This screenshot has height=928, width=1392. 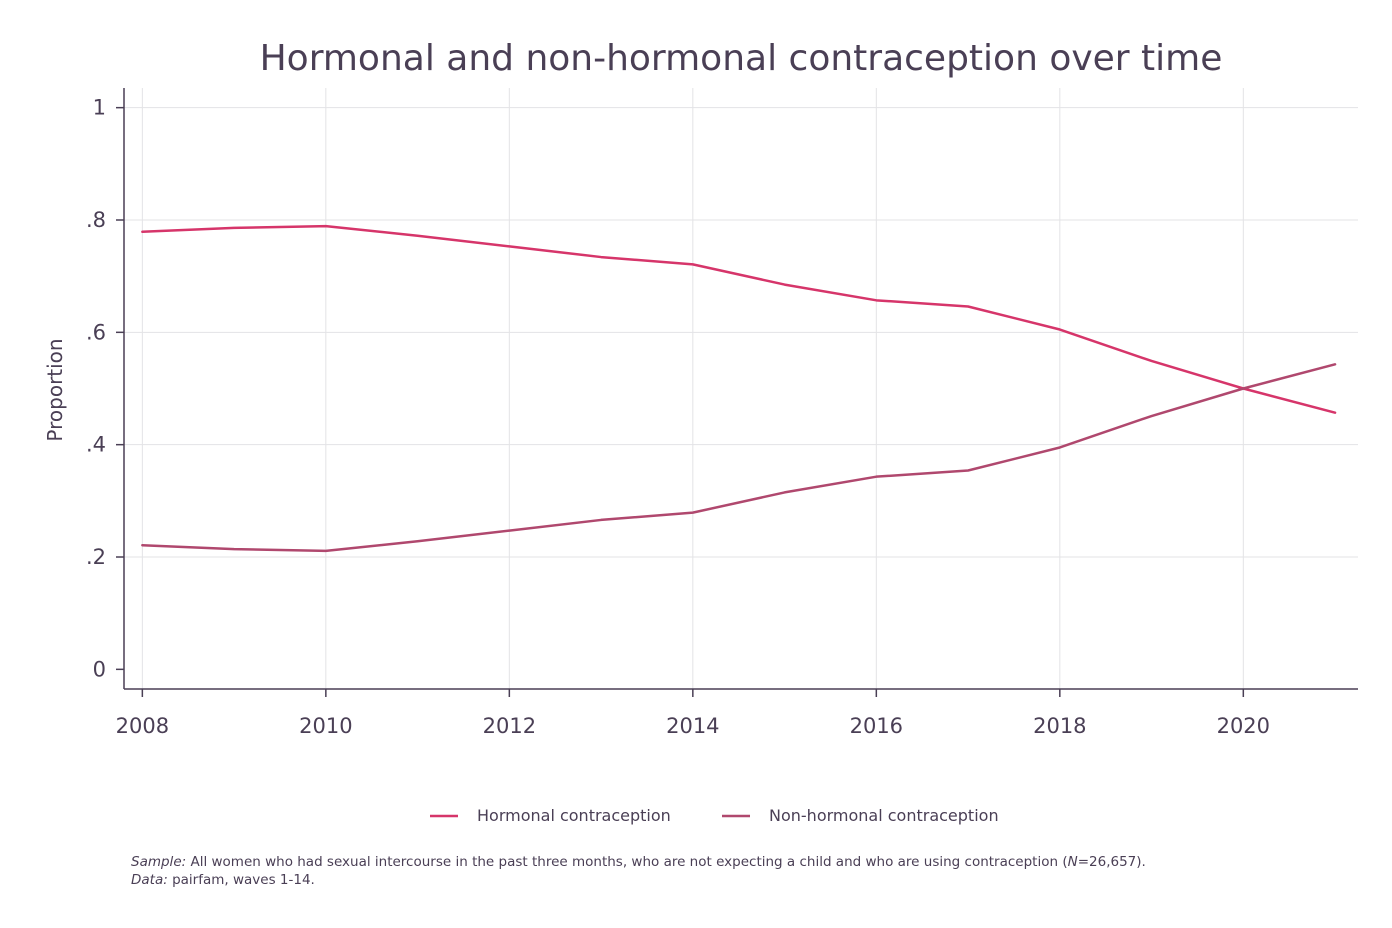 What do you see at coordinates (159, 862) in the screenshot?
I see `sample-note-label: Sample:` at bounding box center [159, 862].